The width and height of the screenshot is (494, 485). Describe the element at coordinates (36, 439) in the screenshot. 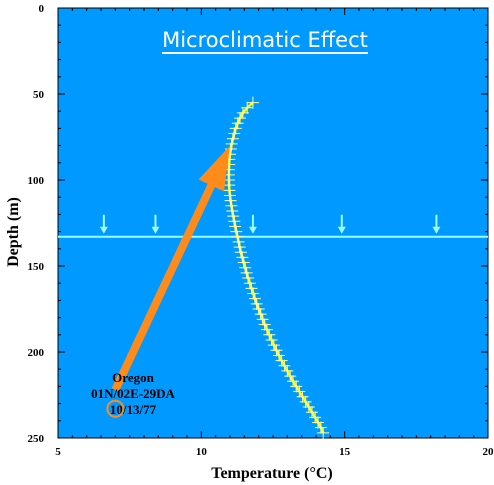

I see `y-tick-label: 250` at that location.